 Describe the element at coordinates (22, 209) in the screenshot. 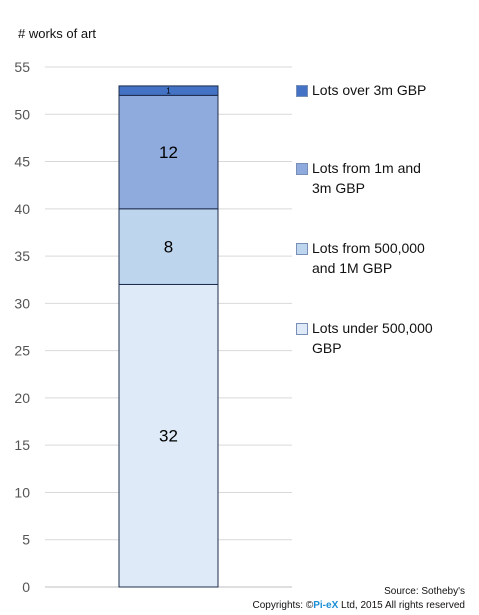

I see `y-tick-label: 40` at that location.